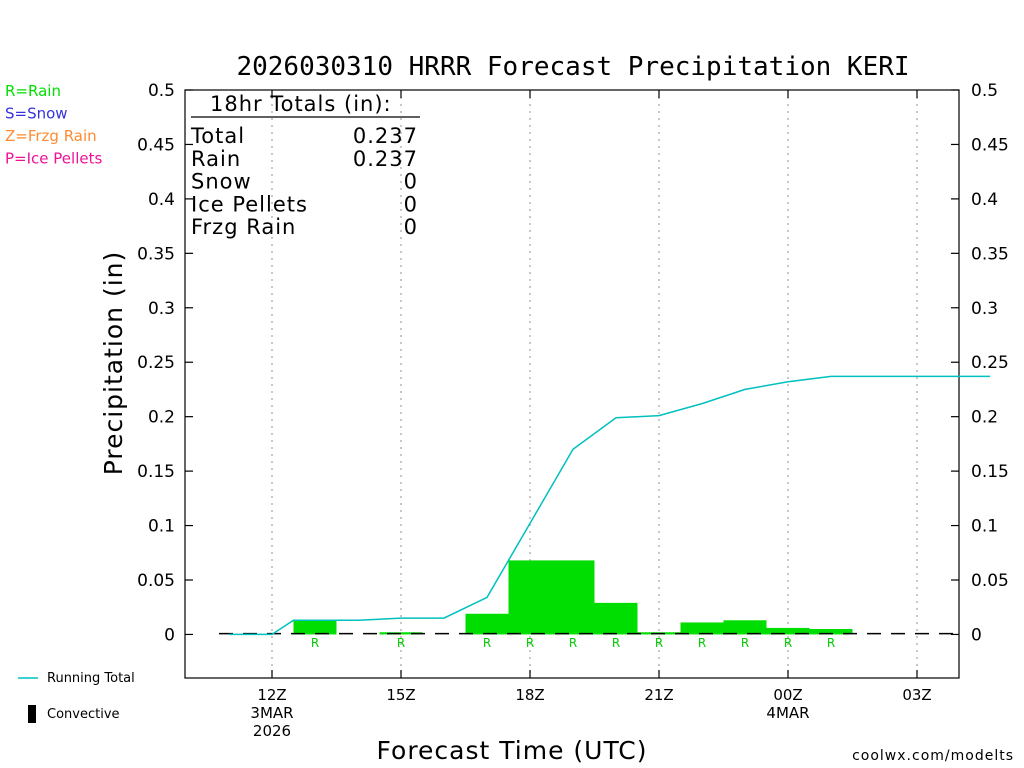  I want to click on y-axis-title: Precipitation (in), so click(113, 363).